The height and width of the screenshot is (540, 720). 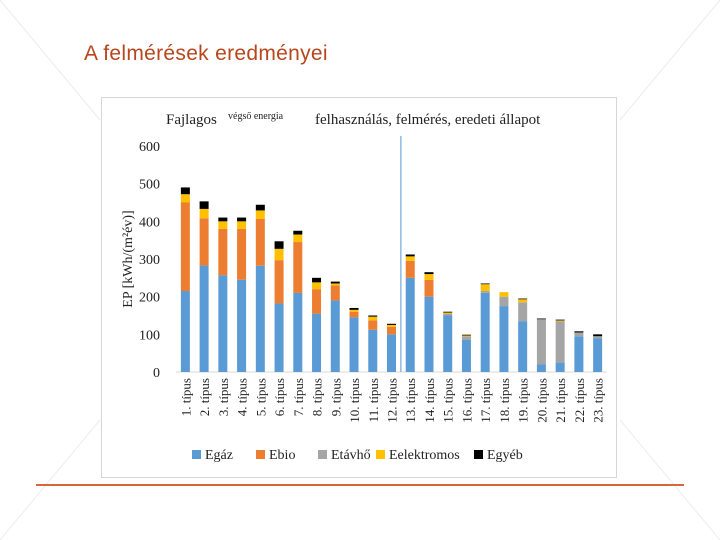 I want to click on x-tick-label: 14. típus, so click(x=429, y=400).